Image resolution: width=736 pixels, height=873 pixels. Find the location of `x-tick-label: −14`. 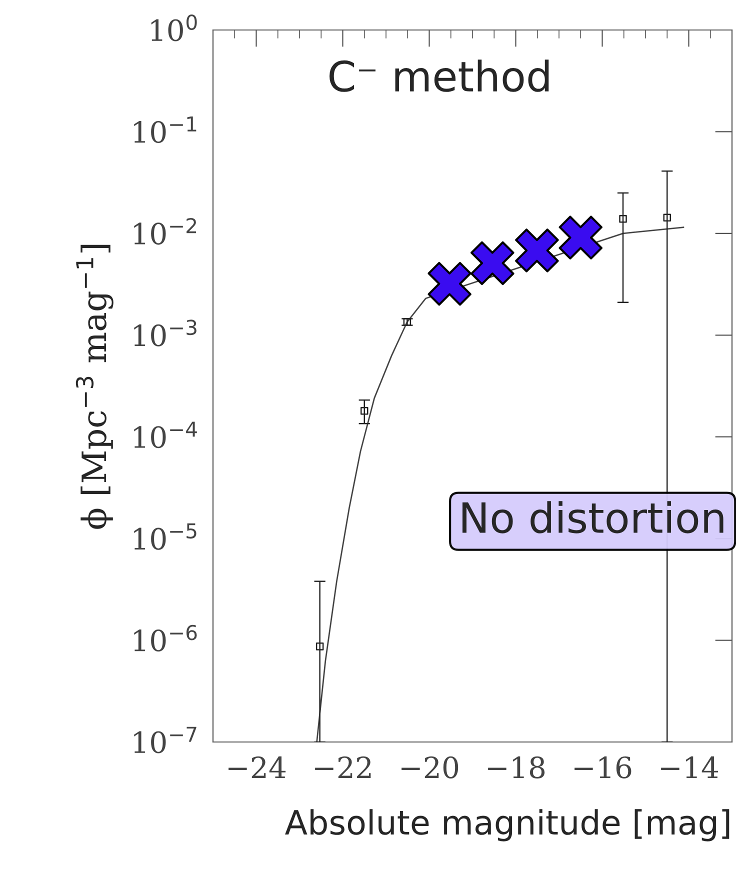

x-tick-label: −14 is located at coordinates (689, 767).